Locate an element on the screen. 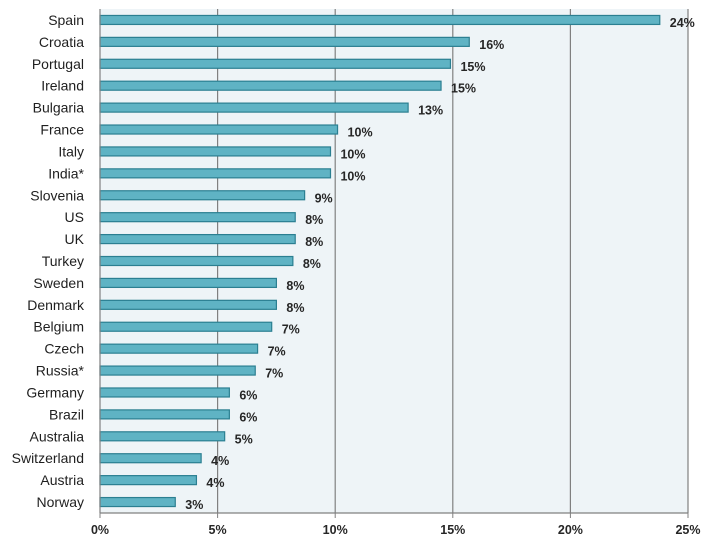 The width and height of the screenshot is (705, 543). category-label: UK is located at coordinates (75, 239).